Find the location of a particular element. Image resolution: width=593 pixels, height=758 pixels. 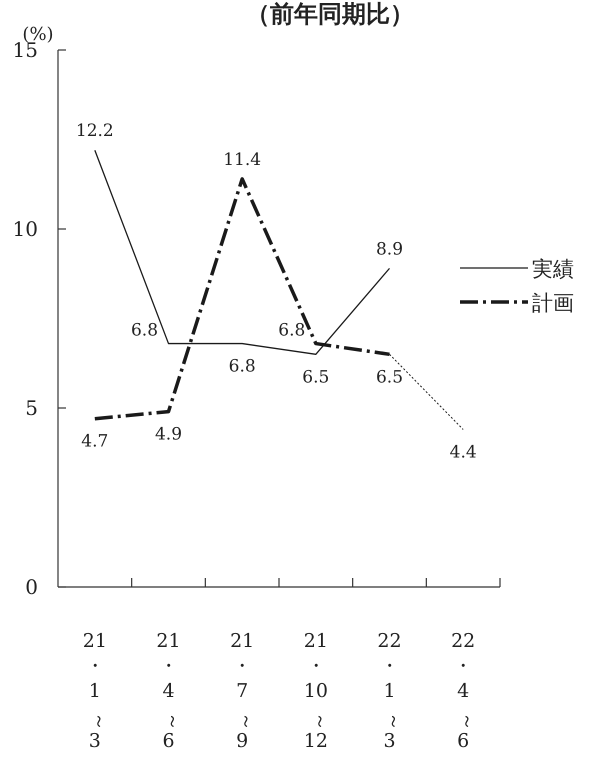

x-tick-label: 22・1～3 is located at coordinates (391, 691).